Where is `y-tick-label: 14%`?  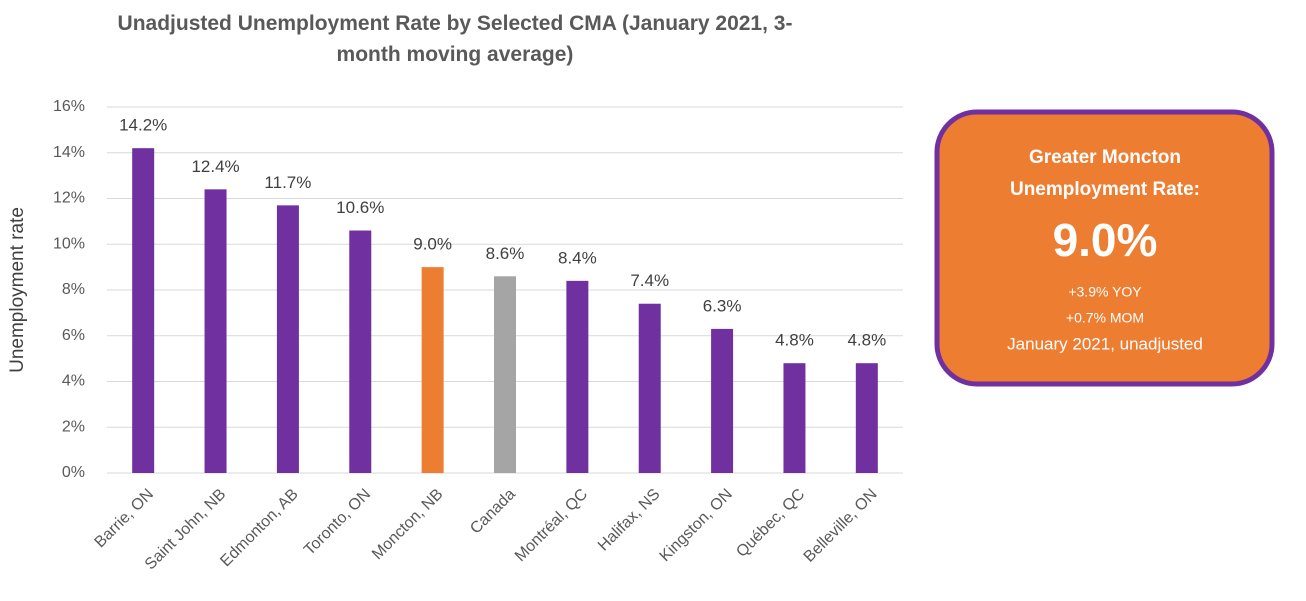
y-tick-label: 14% is located at coordinates (69, 152).